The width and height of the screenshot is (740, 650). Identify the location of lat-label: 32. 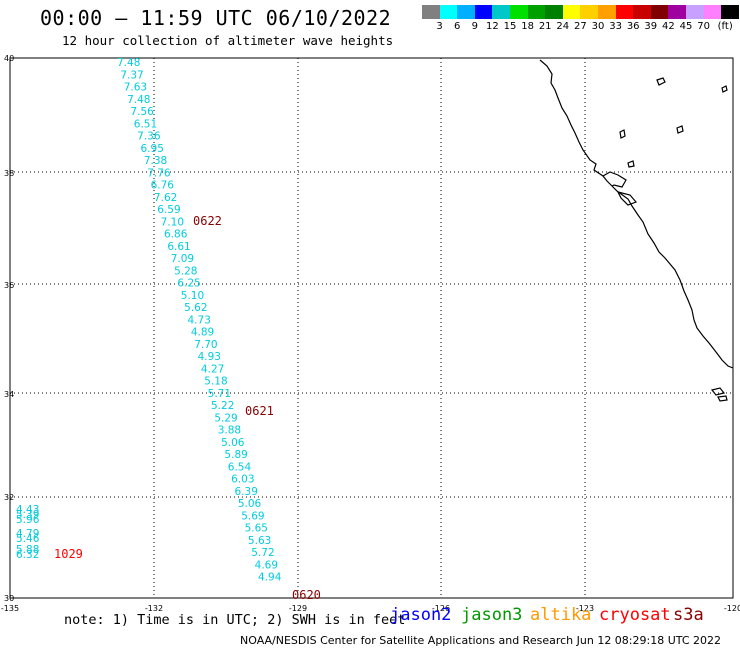
(9, 497).